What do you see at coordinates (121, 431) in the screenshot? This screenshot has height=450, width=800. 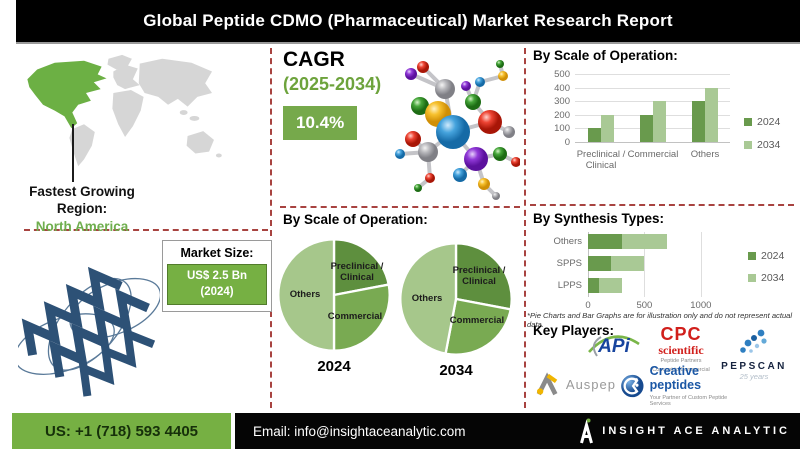 I see `footer-phone: US: +1 (718) 593 4405` at bounding box center [121, 431].